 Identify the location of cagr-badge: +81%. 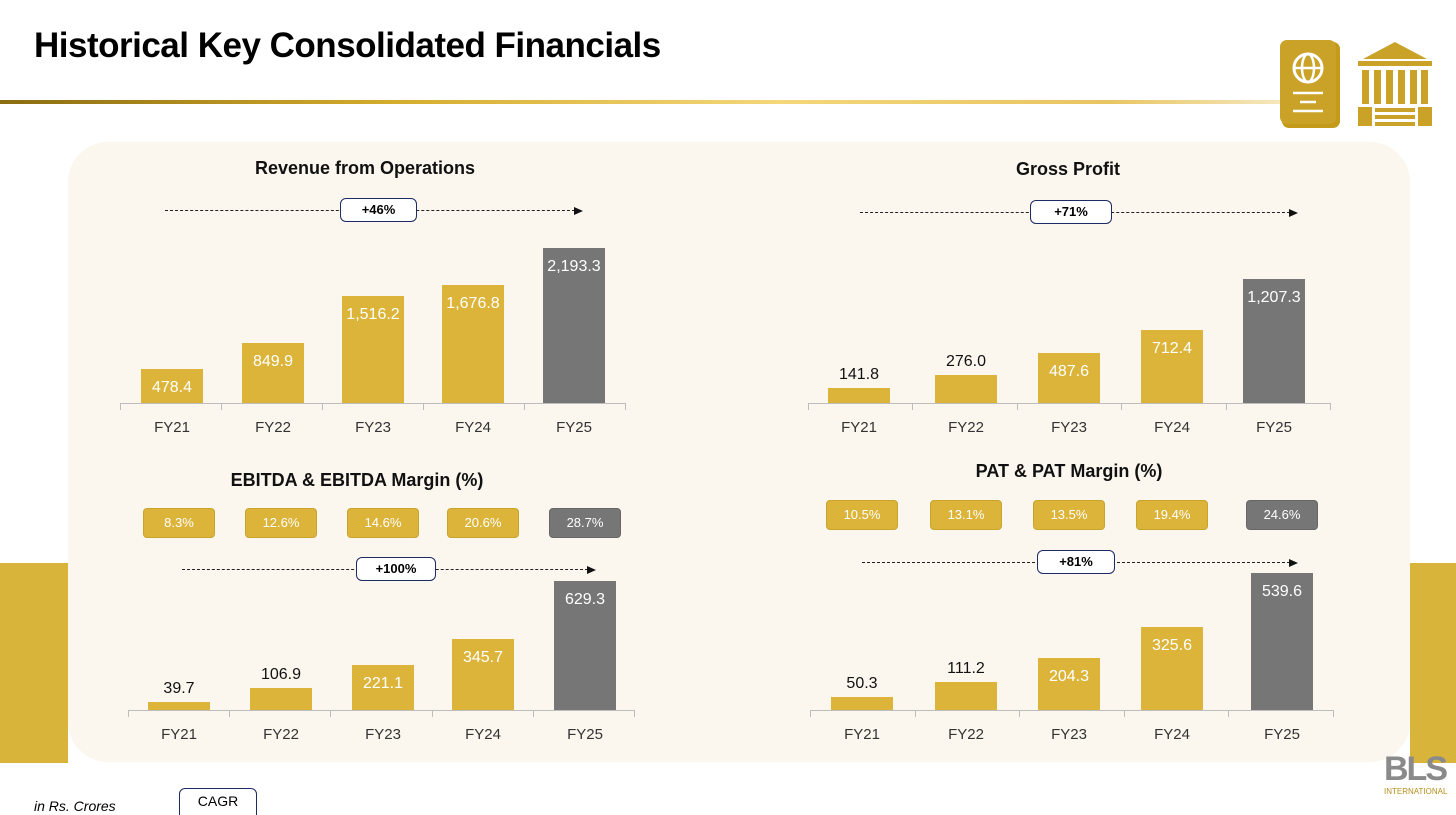
(1076, 562).